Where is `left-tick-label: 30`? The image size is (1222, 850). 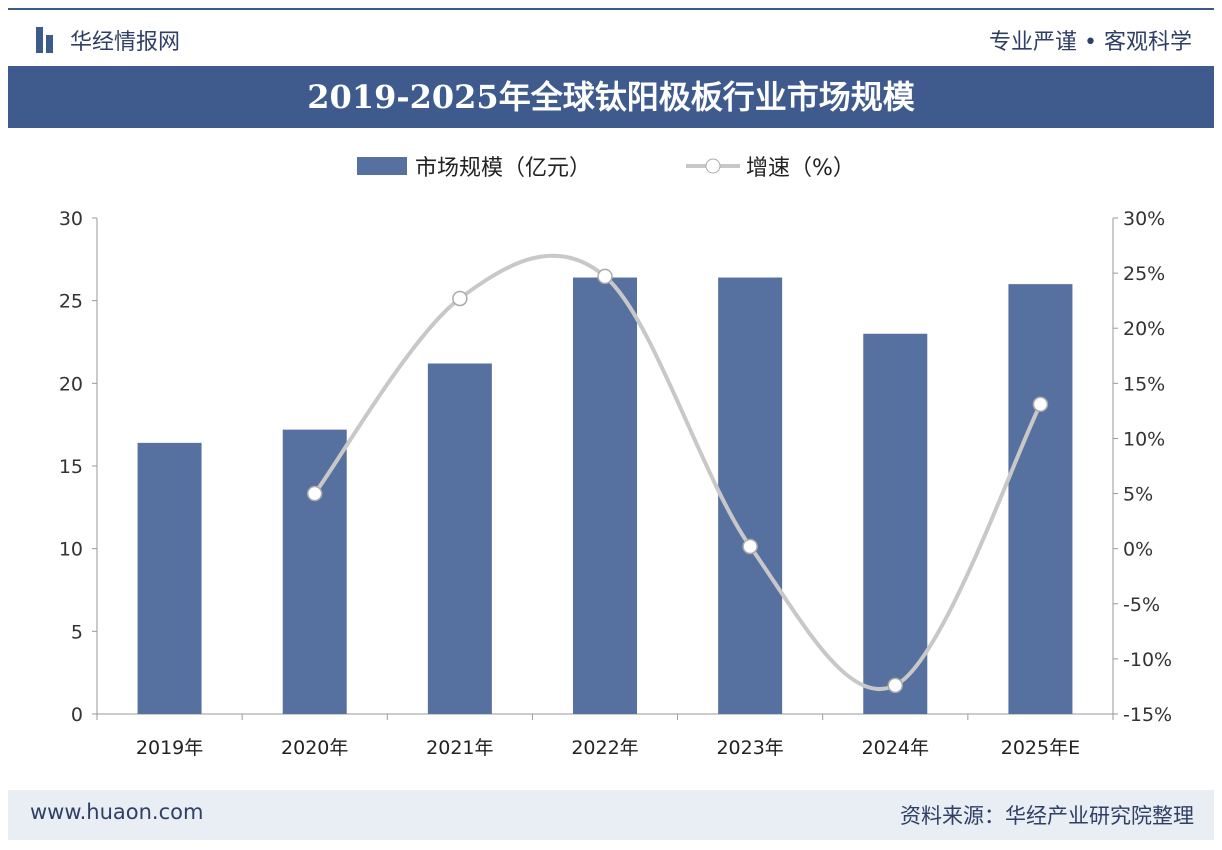 left-tick-label: 30 is located at coordinates (71, 219).